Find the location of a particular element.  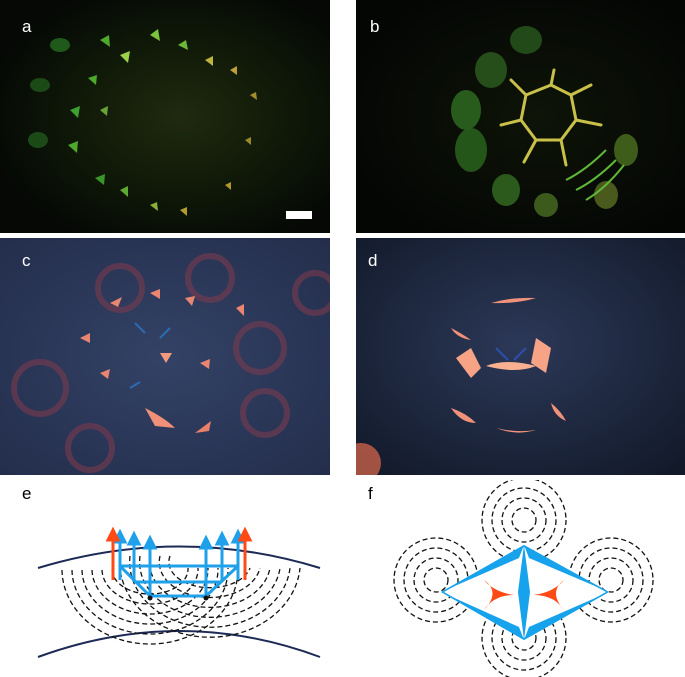

panel-f-diagram is located at coordinates (523, 578).